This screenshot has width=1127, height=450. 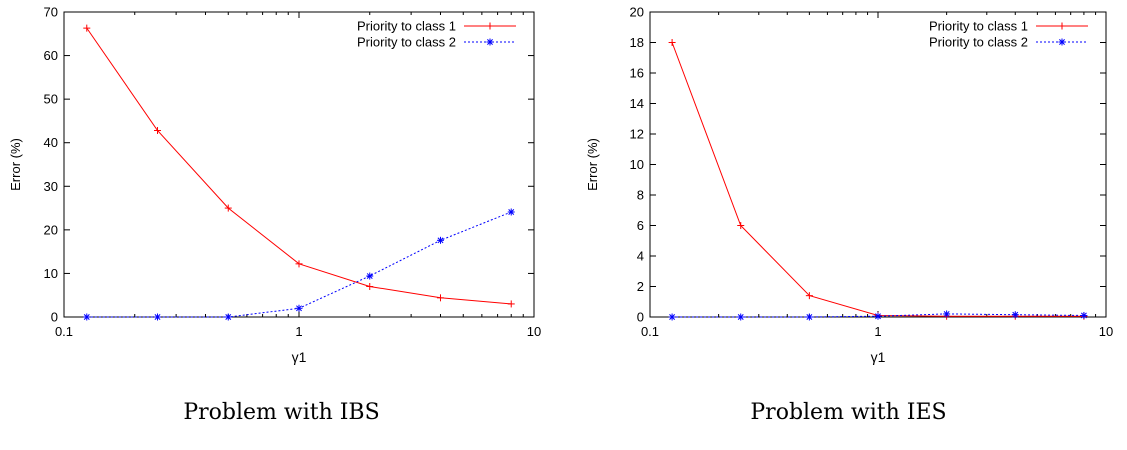 I want to click on y-tick-label: 40, so click(x=51, y=142).